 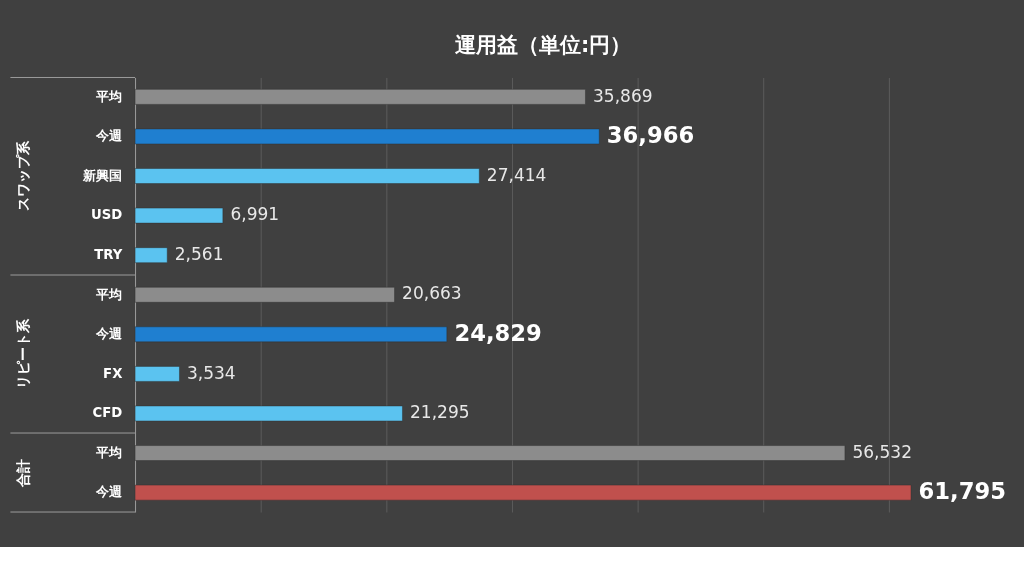 What do you see at coordinates (107, 413) in the screenshot?
I see `y-tick-label: CFD` at bounding box center [107, 413].